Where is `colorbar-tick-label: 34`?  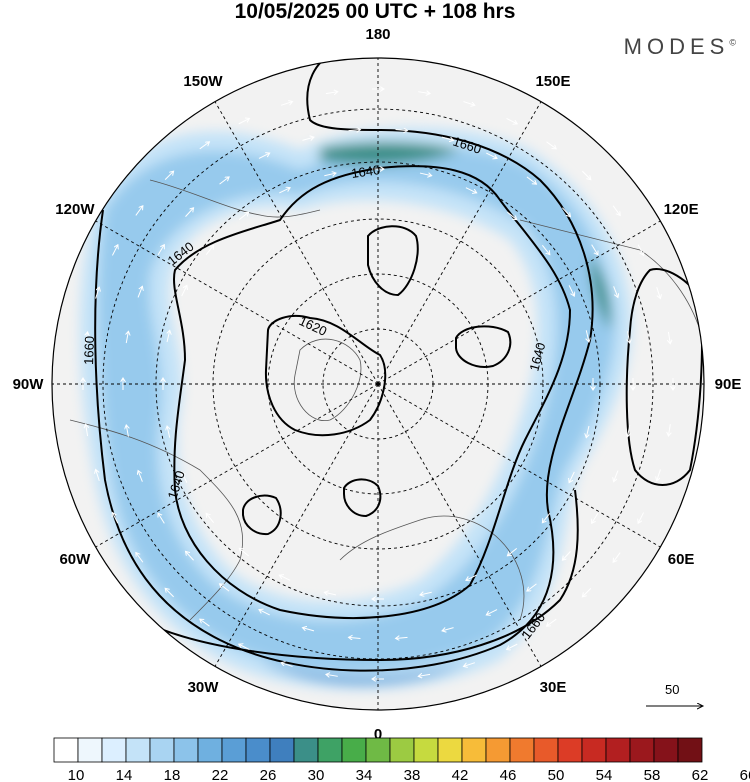
colorbar-tick-label: 34 is located at coordinates (364, 774).